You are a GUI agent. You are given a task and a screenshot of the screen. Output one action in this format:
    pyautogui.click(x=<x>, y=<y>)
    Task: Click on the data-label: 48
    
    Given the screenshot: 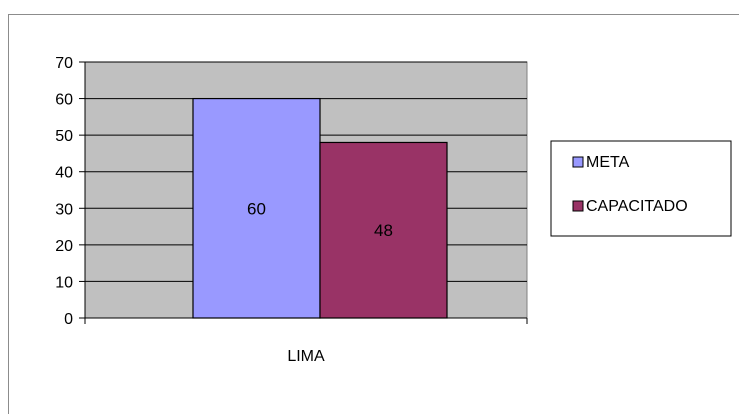 What is the action you would take?
    pyautogui.click(x=383, y=230)
    